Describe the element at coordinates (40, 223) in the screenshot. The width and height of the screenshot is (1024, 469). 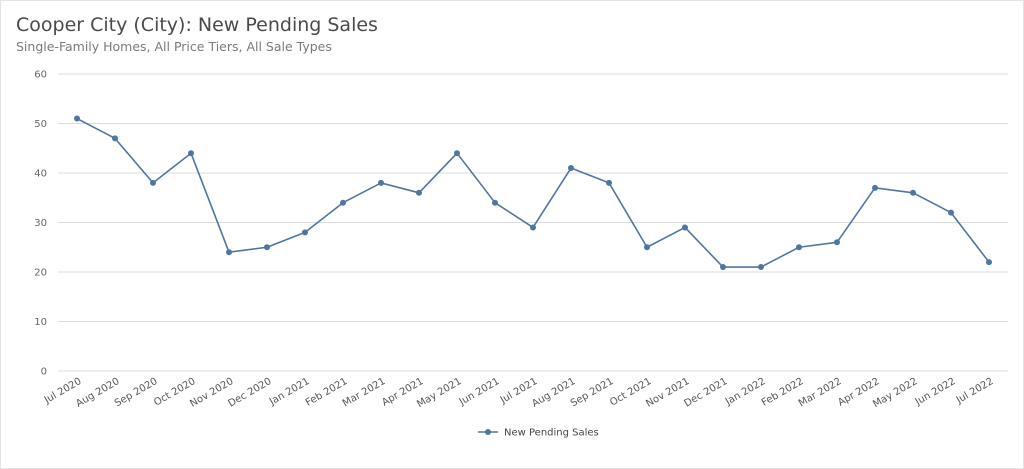
I see `y-tick-label: 30` at that location.